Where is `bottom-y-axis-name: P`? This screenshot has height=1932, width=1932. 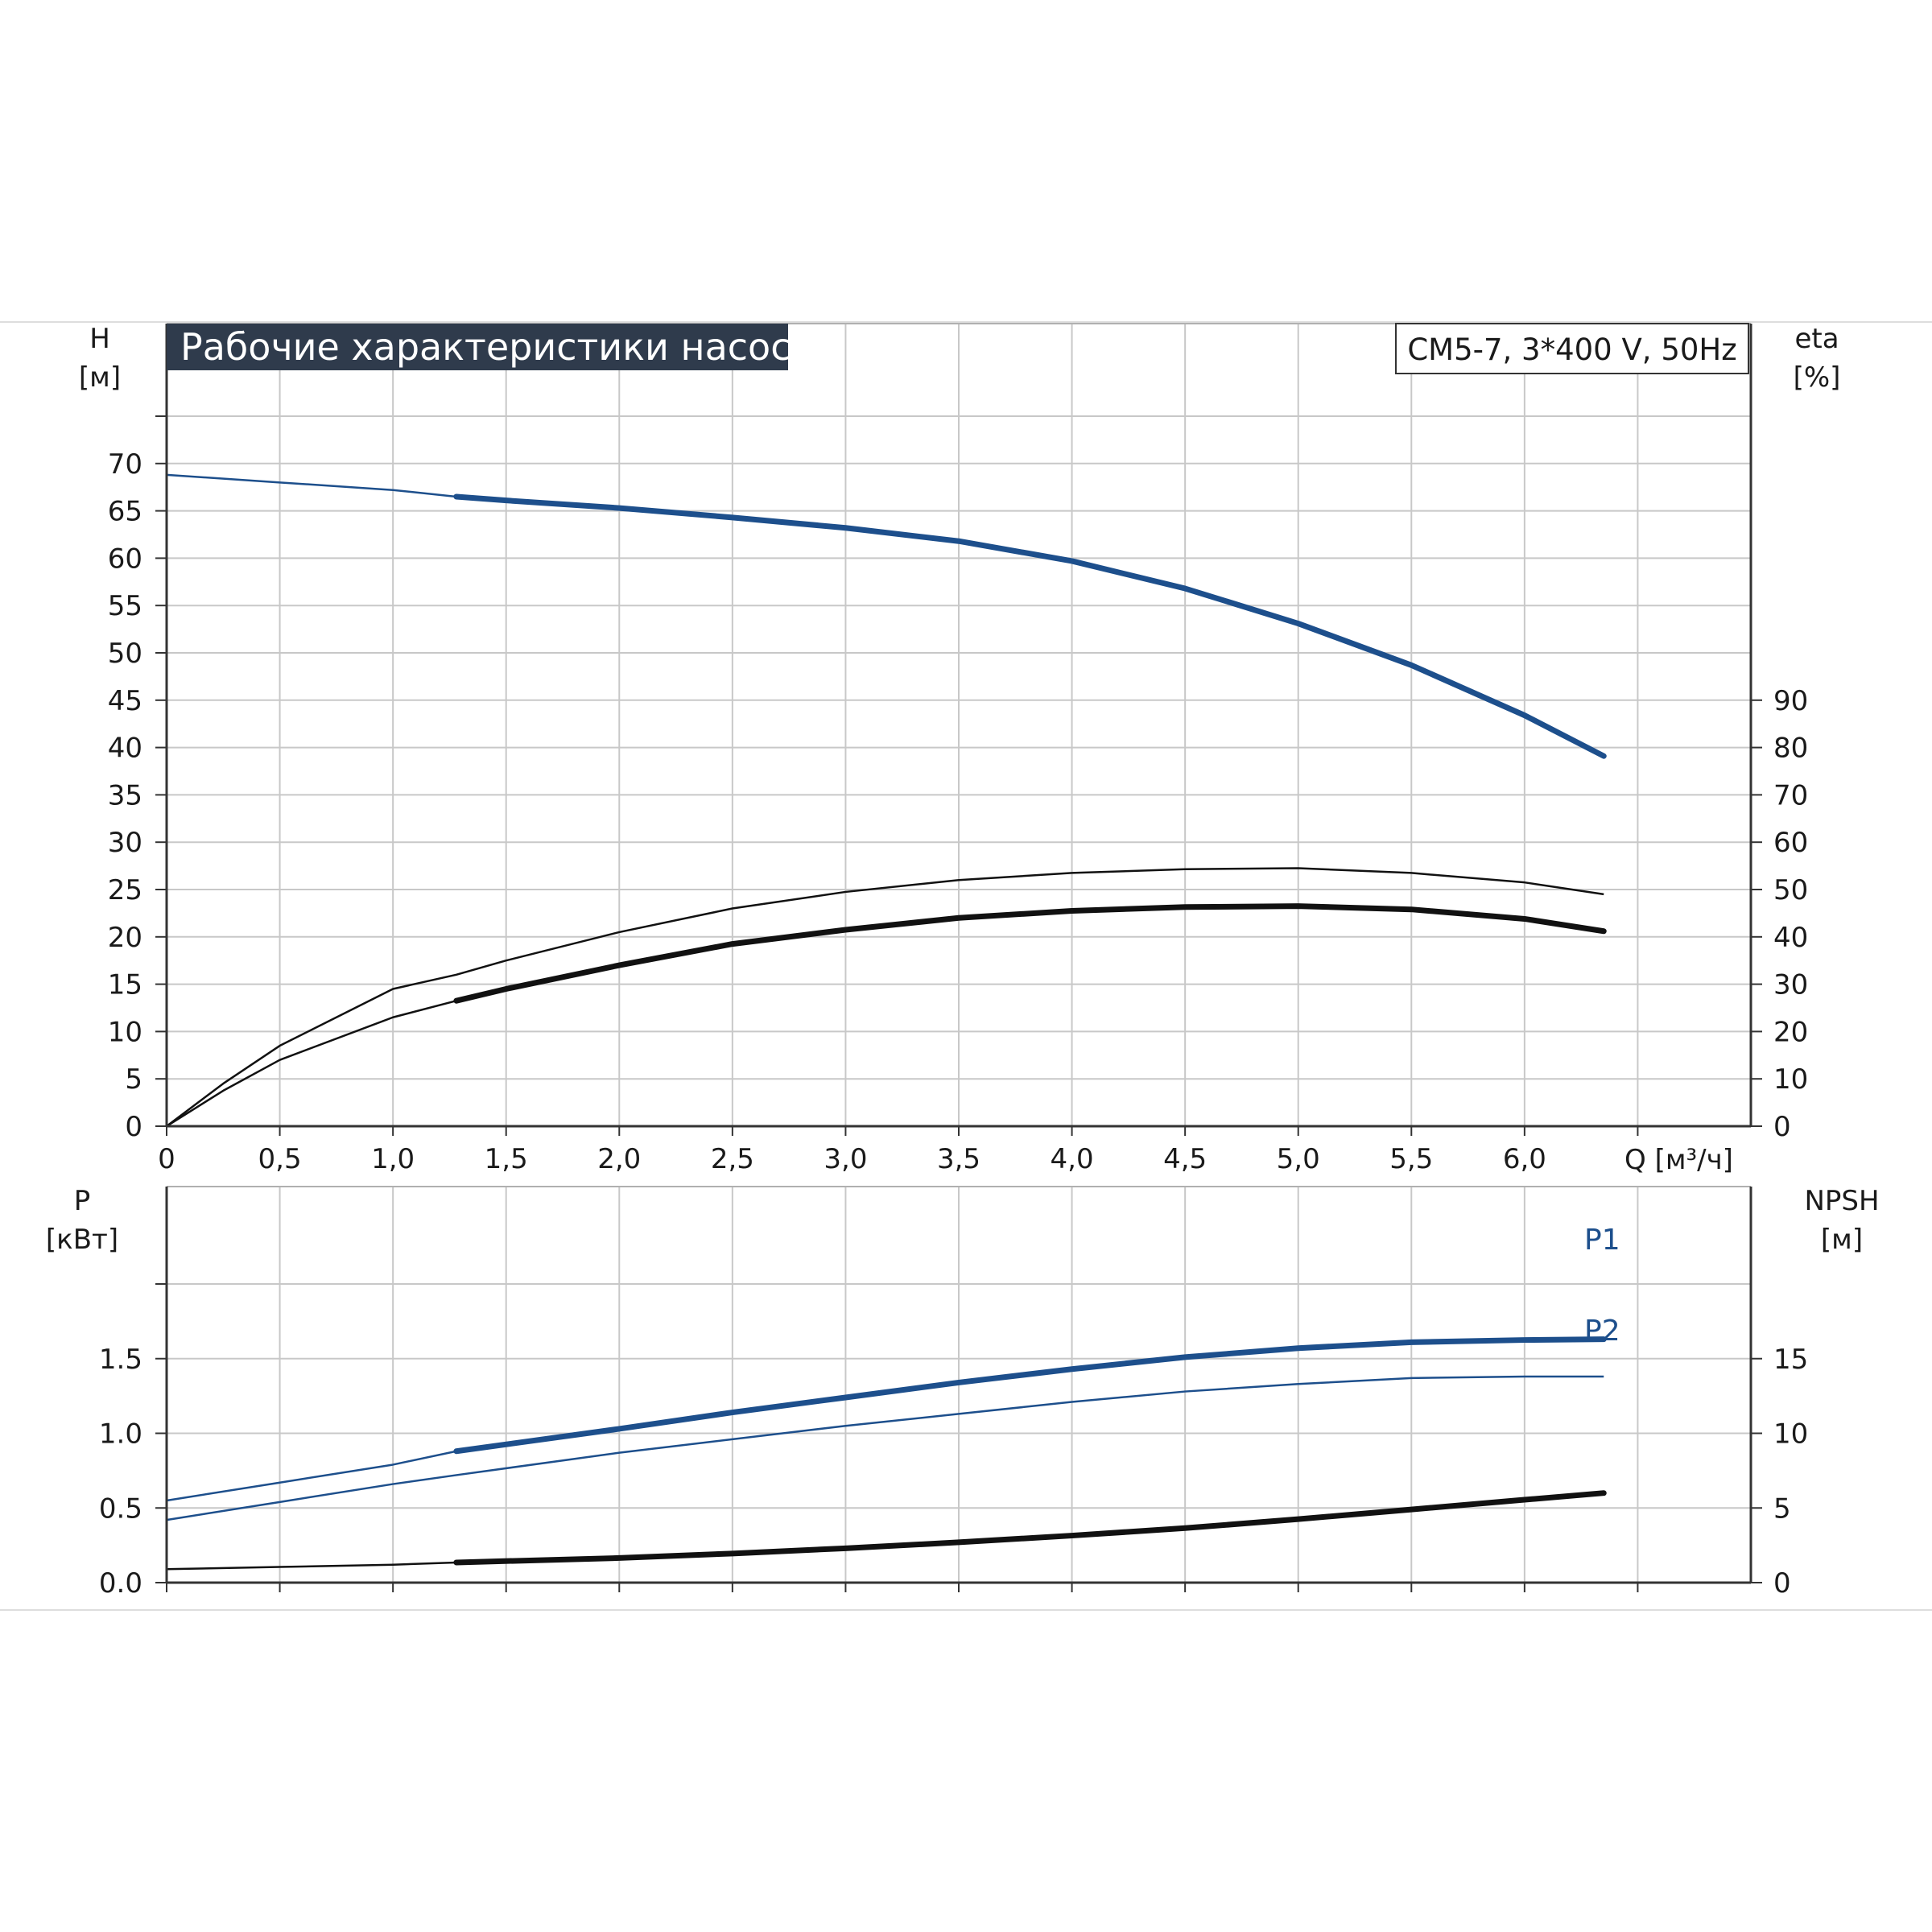
bottom-y-axis-name: P is located at coordinates (82, 1201).